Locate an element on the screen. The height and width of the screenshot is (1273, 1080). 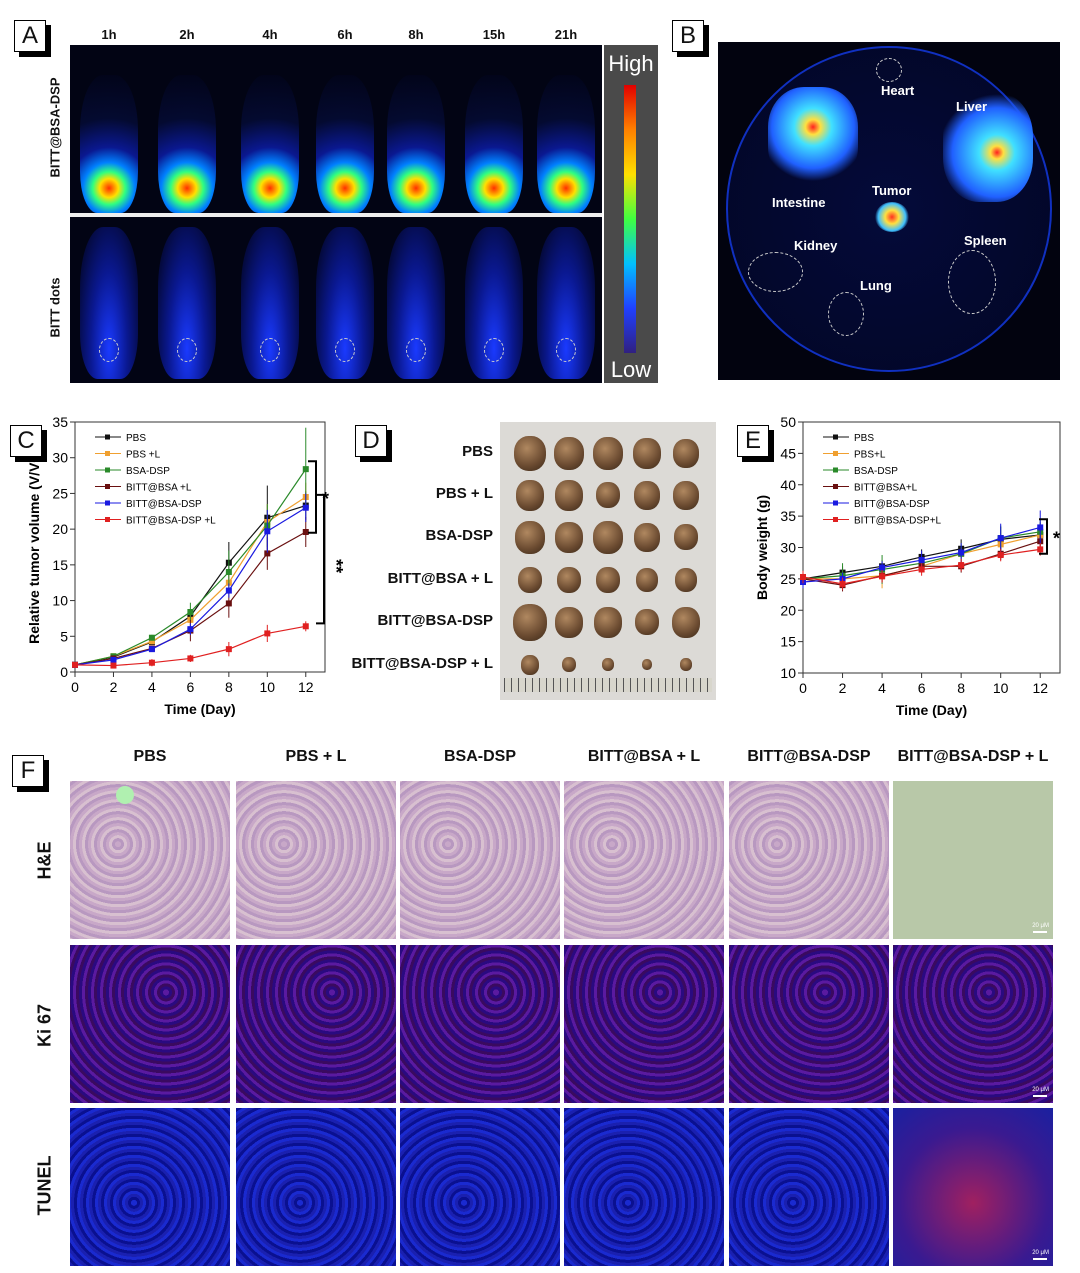
y-tick-label: 45 is located at coordinates (788, 453).